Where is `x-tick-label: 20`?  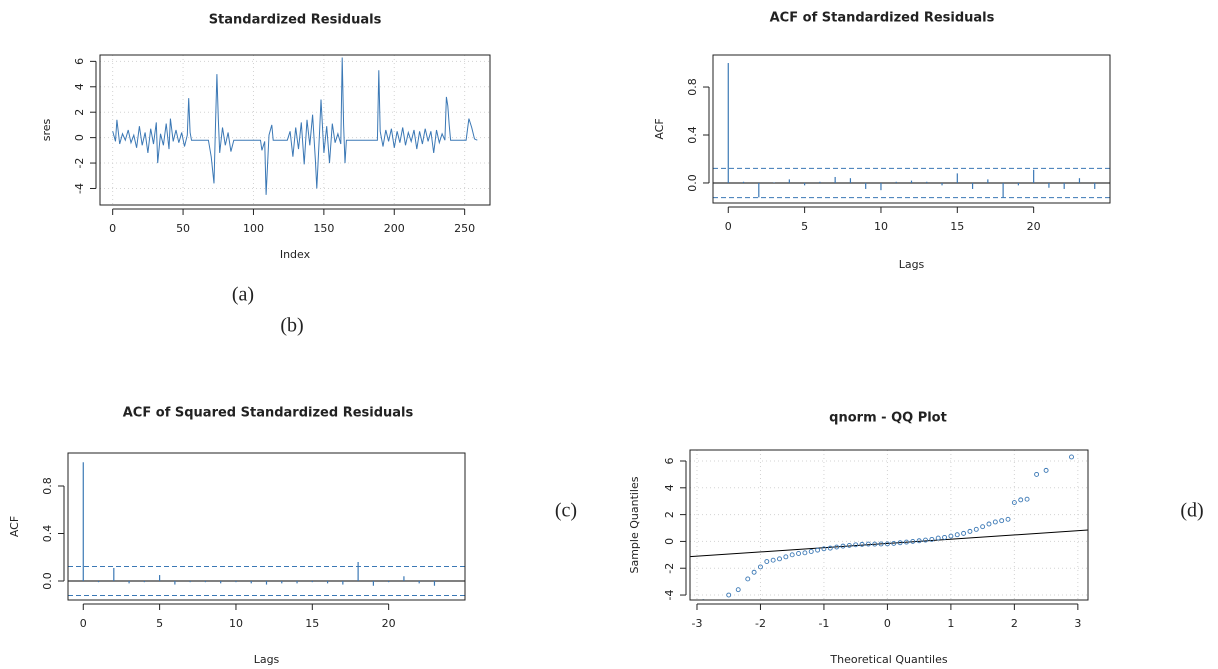 x-tick-label: 20 is located at coordinates (1034, 226).